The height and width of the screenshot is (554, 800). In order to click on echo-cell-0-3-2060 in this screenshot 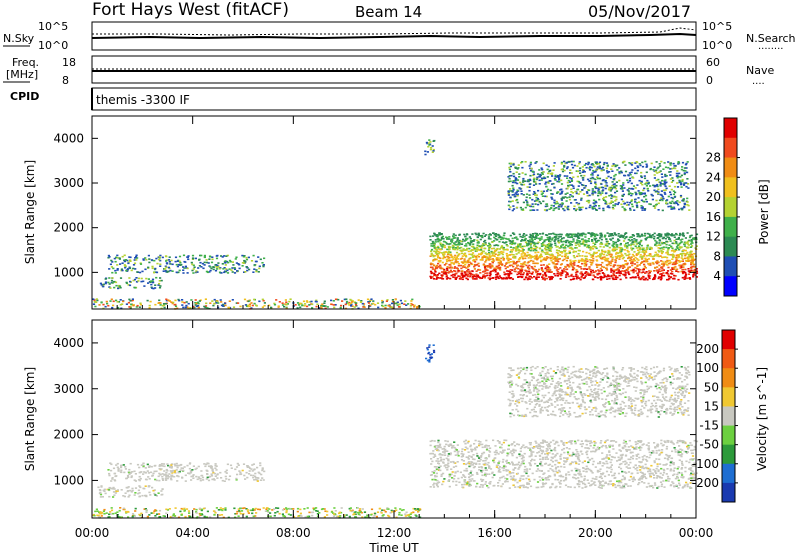, I will do `click(517, 274)`.